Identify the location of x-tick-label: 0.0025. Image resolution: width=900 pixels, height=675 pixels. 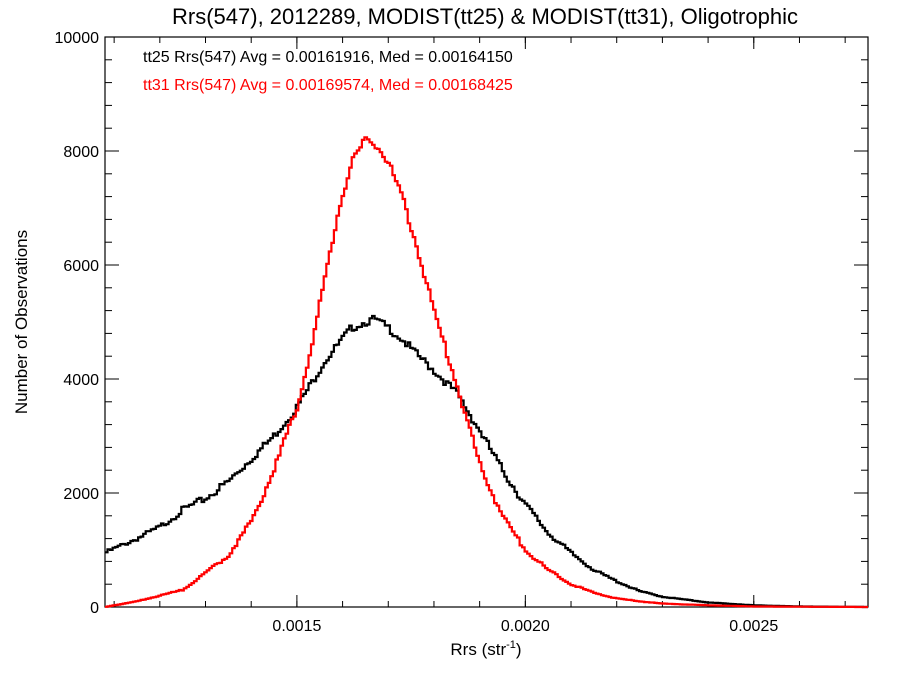
(753, 626).